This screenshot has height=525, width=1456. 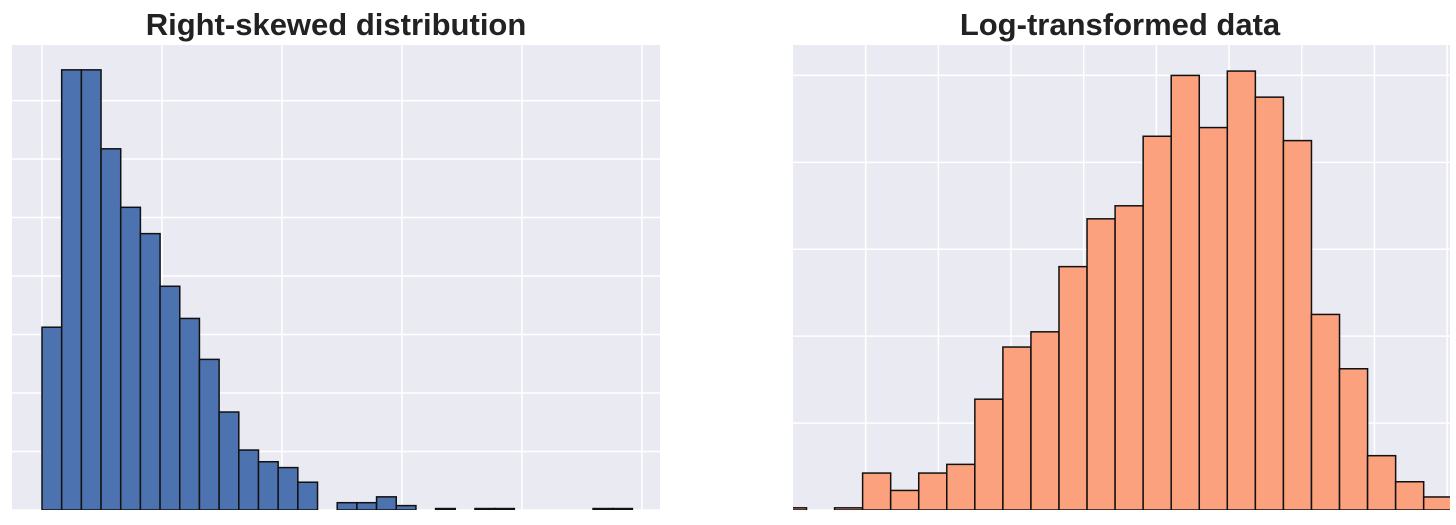 What do you see at coordinates (336, 24) in the screenshot?
I see `chart-title: Right-skewed distribution` at bounding box center [336, 24].